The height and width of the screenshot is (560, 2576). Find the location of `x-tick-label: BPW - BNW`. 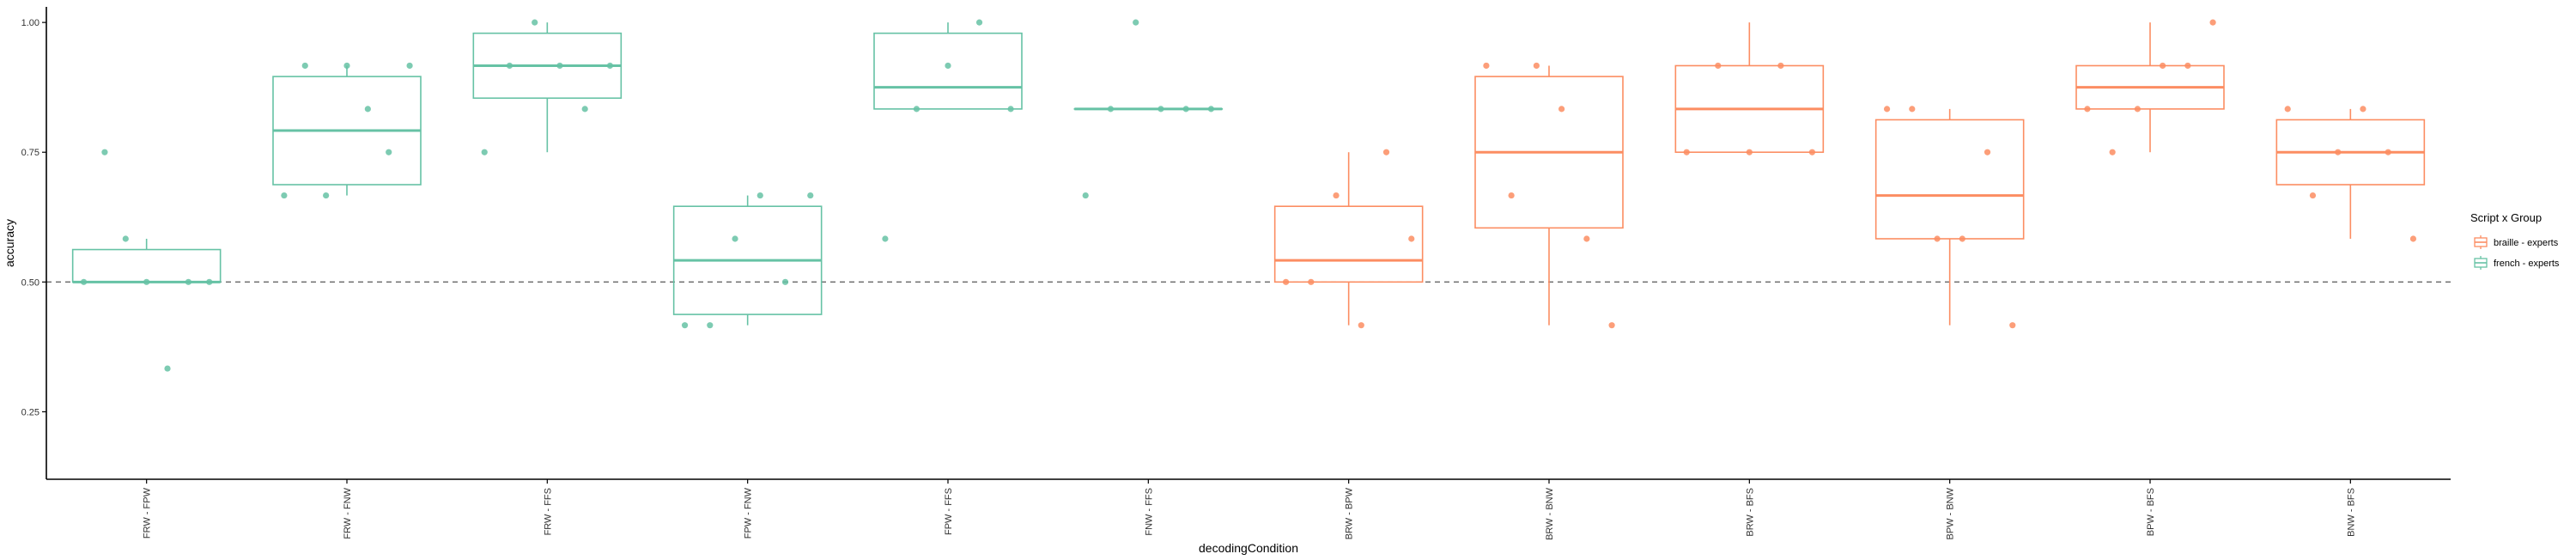

x-tick-label: BPW - BNW is located at coordinates (1951, 513).